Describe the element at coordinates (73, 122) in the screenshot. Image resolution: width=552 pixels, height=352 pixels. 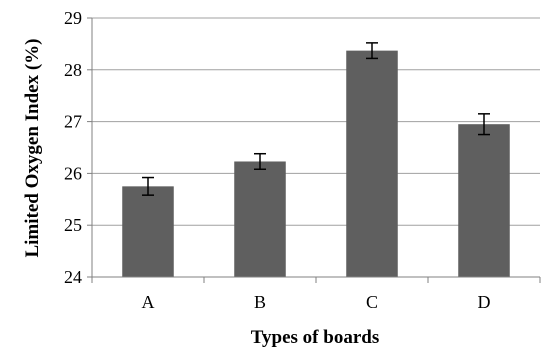
I see `y-tick-label: 27` at that location.